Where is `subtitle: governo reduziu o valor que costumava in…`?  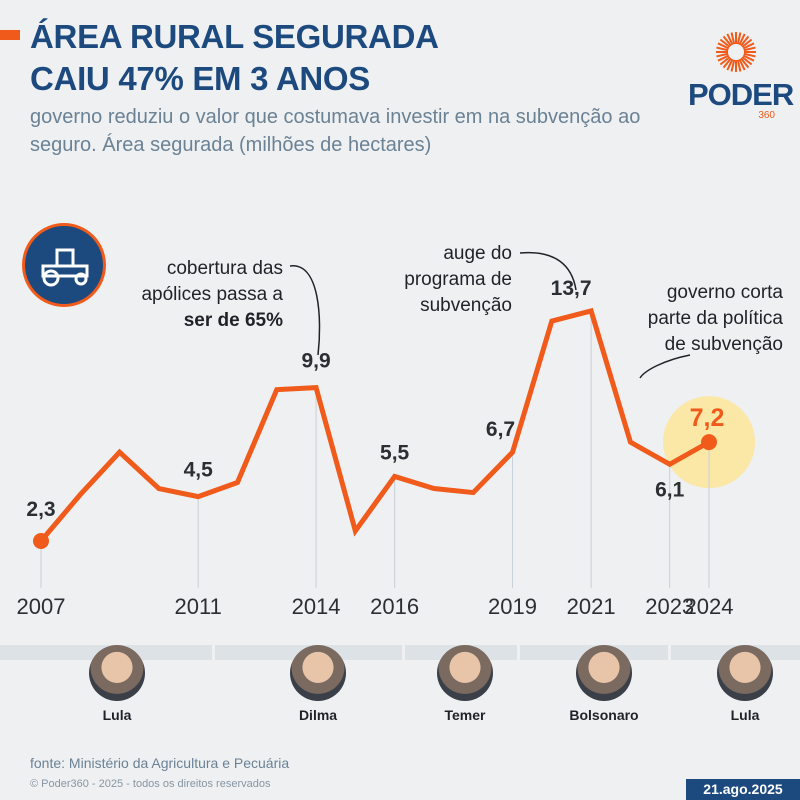 subtitle: governo reduziu o valor que costumava in… is located at coordinates (335, 131).